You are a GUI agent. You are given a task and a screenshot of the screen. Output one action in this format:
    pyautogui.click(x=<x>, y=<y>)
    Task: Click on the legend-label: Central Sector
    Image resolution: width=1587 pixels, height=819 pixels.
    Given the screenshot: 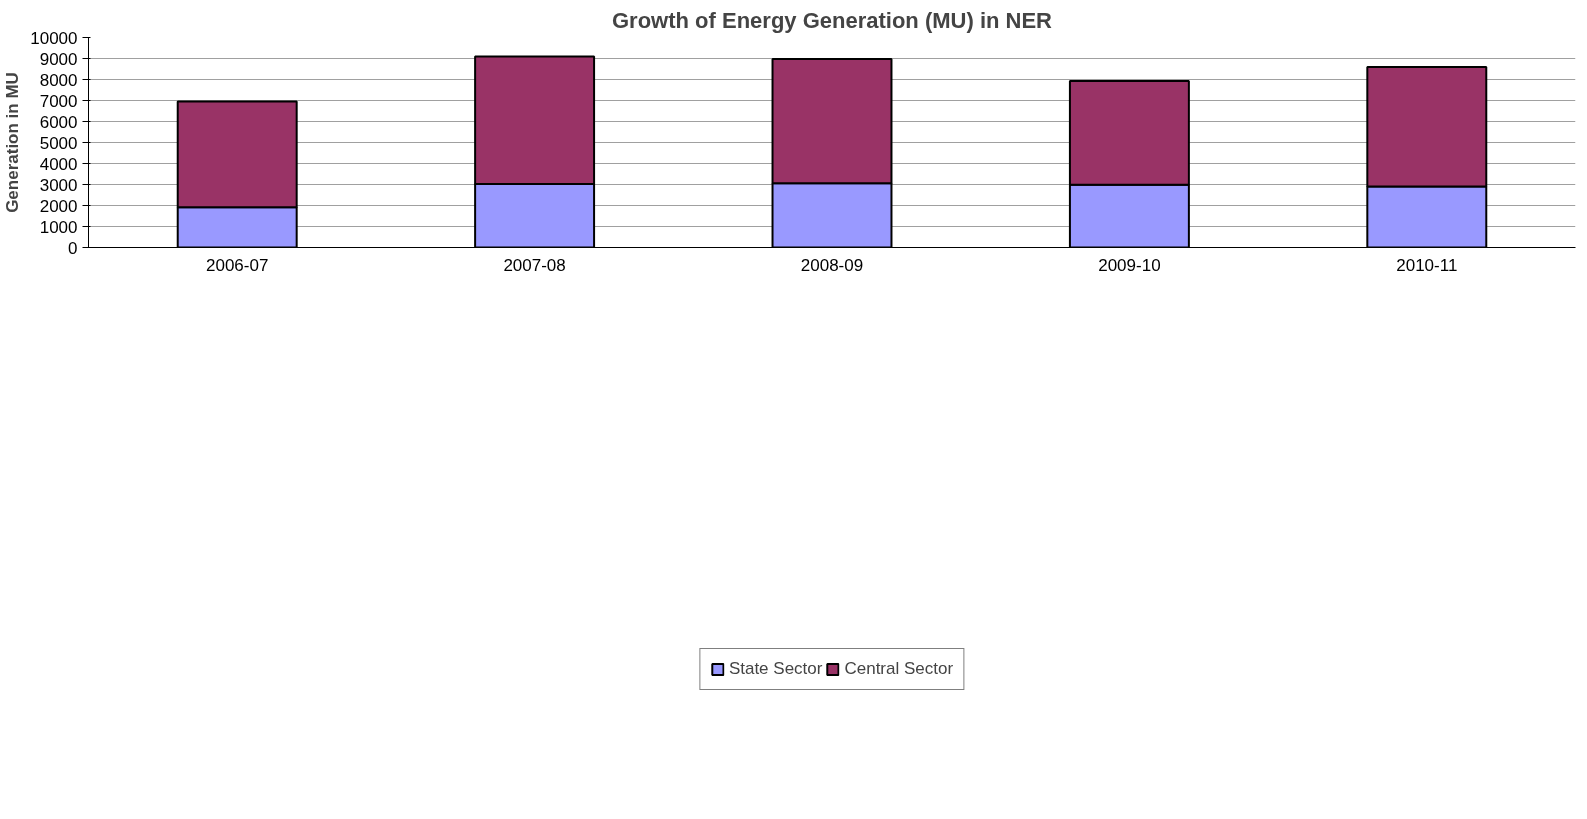 What is the action you would take?
    pyautogui.click(x=899, y=669)
    